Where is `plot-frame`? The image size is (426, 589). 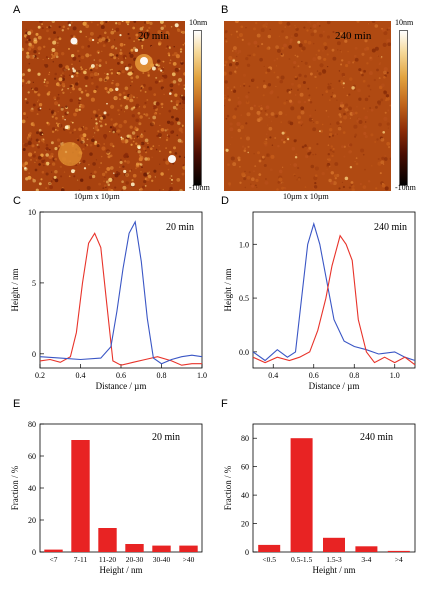
plot-frame is located at coordinates (334, 488).